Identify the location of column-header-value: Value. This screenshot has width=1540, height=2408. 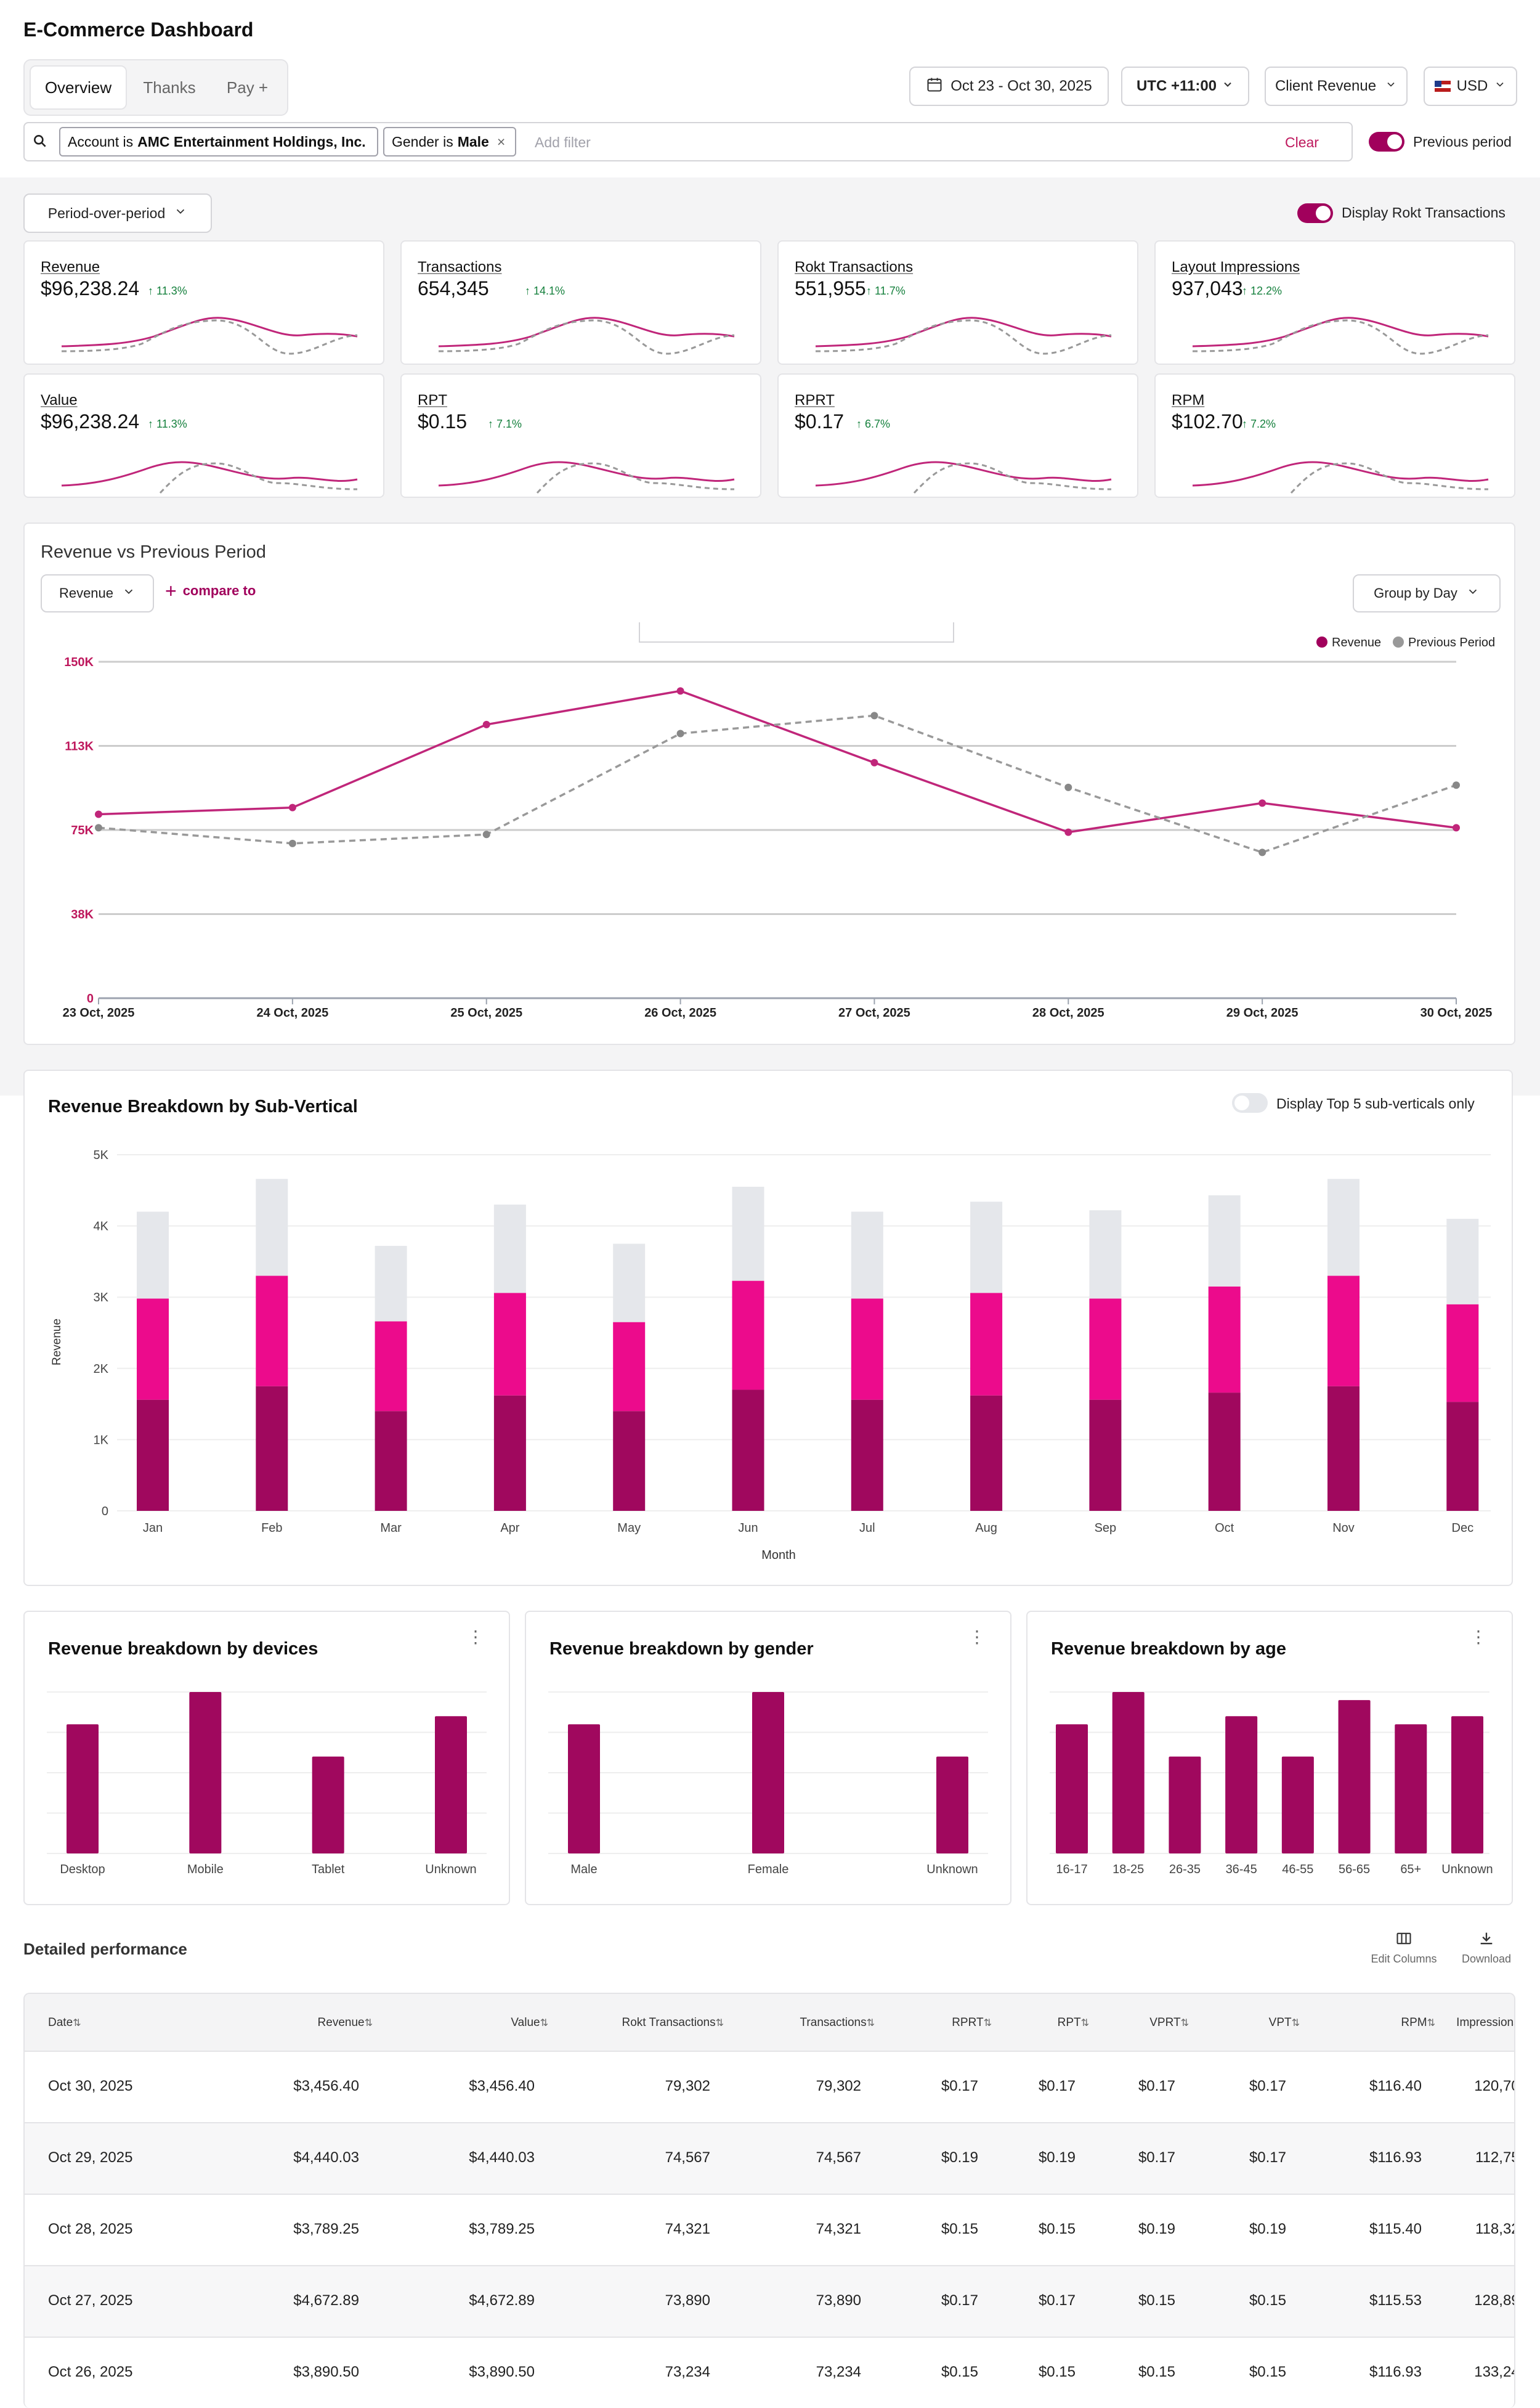
(529, 2023).